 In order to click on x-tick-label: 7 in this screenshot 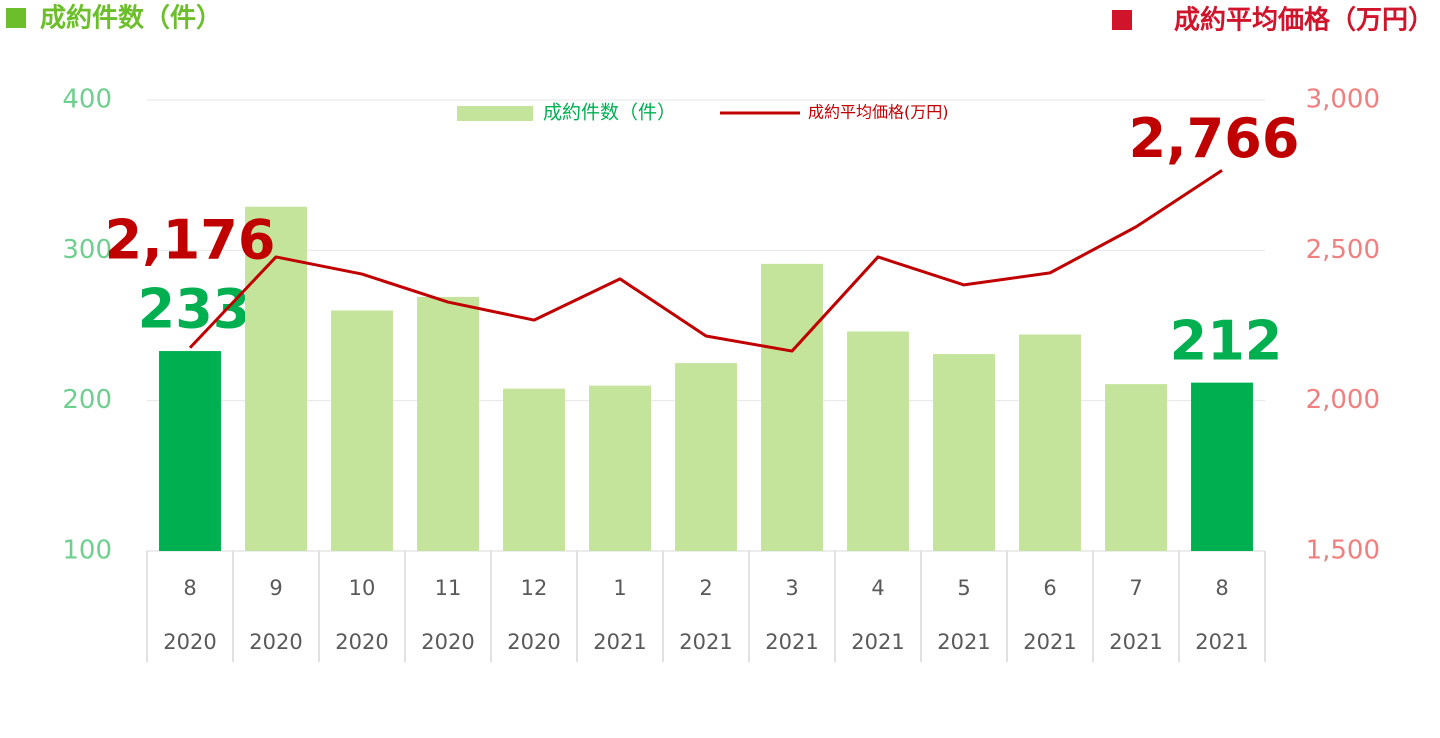, I will do `click(1135, 588)`.